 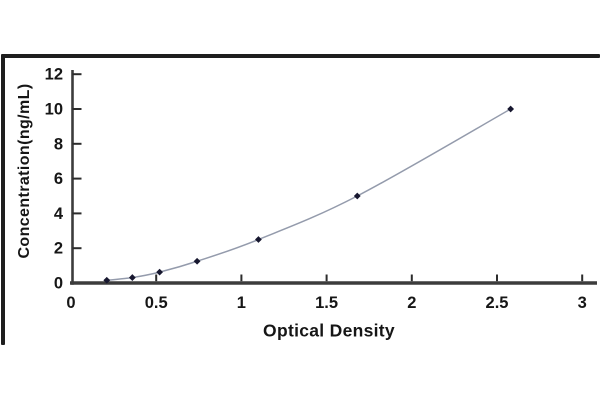 I want to click on y-tick-label: 8, so click(x=58, y=144).